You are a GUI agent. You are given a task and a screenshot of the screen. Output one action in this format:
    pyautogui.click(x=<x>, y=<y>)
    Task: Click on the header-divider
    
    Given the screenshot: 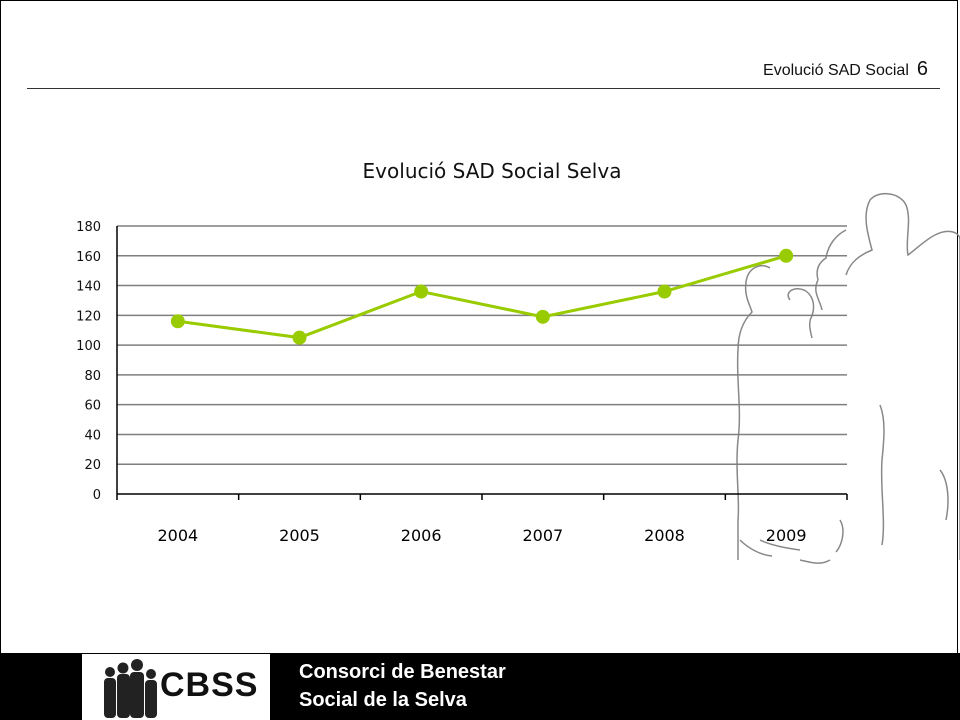 What is the action you would take?
    pyautogui.click(x=483, y=88)
    